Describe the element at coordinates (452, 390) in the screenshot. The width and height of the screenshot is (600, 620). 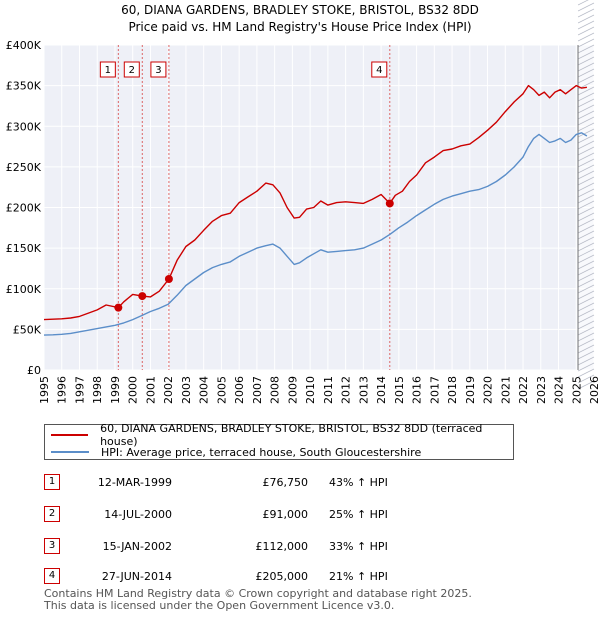
I see `x-tick-label: 2018` at that location.